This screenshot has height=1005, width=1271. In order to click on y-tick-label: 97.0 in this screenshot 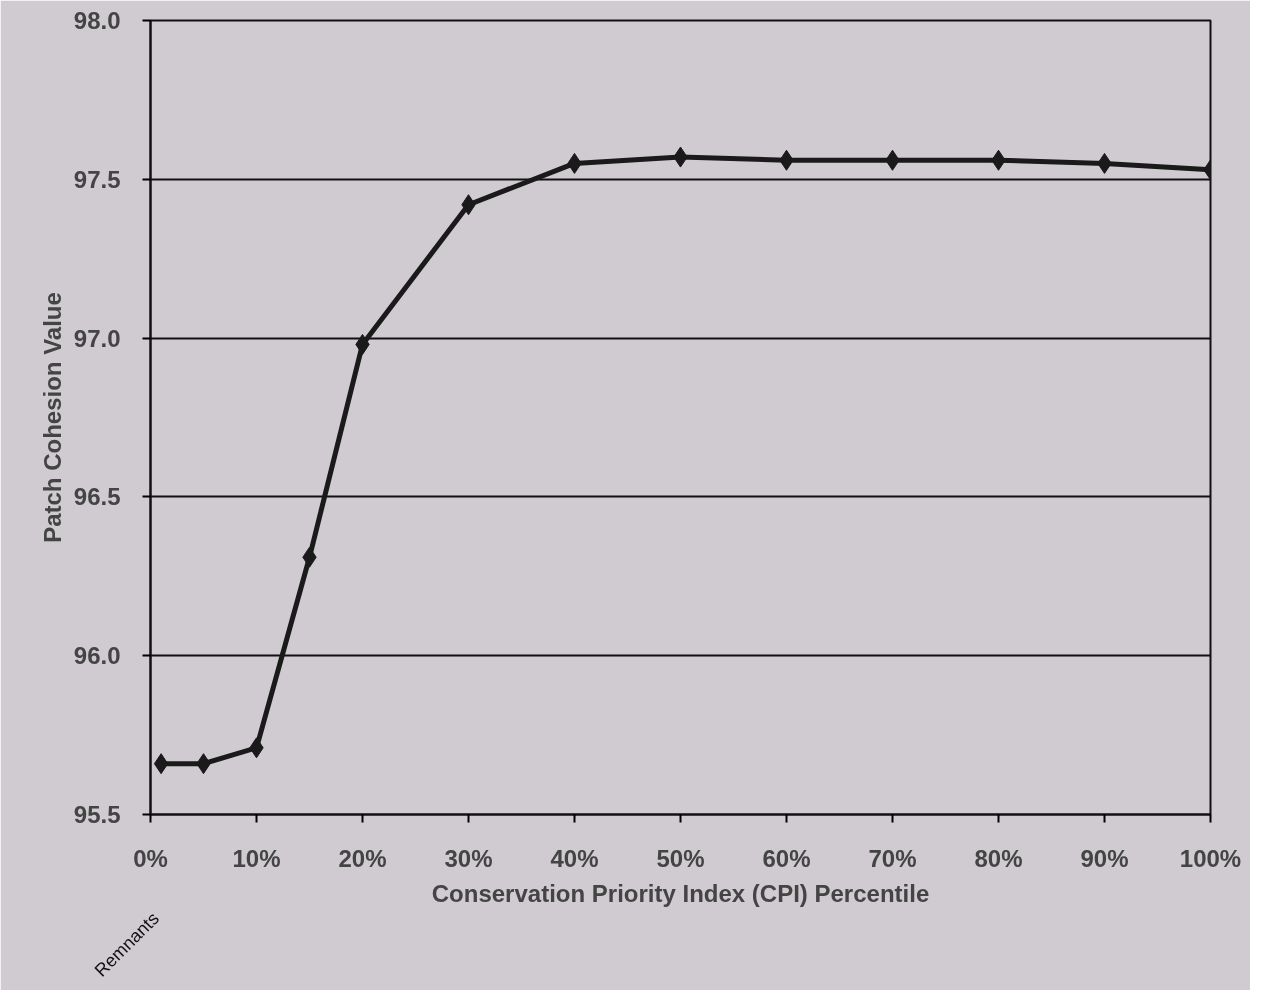, I will do `click(97, 338)`.